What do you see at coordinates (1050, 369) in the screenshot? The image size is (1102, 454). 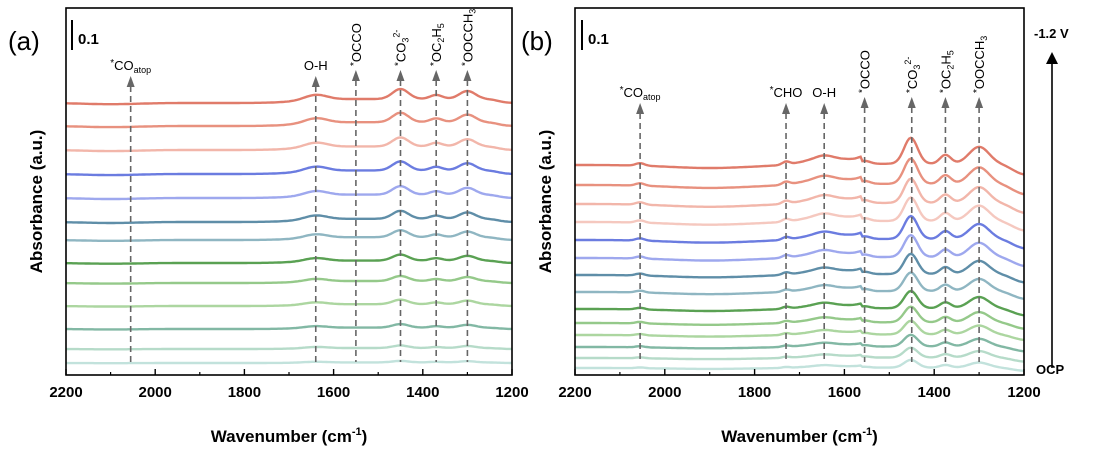 I see `potential-bottom-label: OCP` at bounding box center [1050, 369].